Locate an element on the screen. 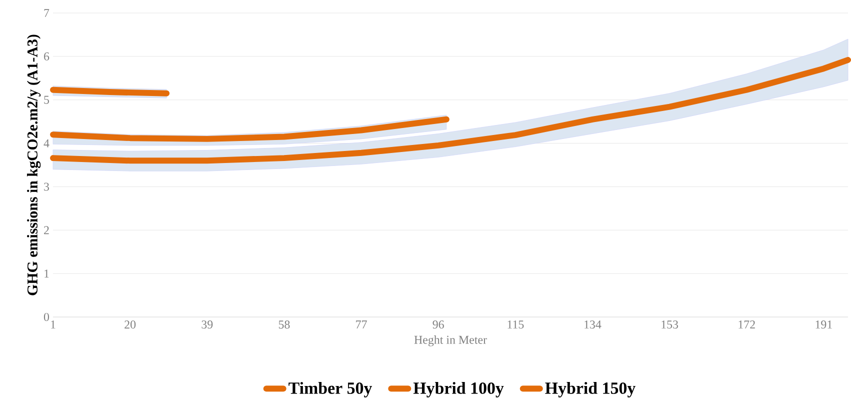  x-tick-label: 96 is located at coordinates (438, 324).